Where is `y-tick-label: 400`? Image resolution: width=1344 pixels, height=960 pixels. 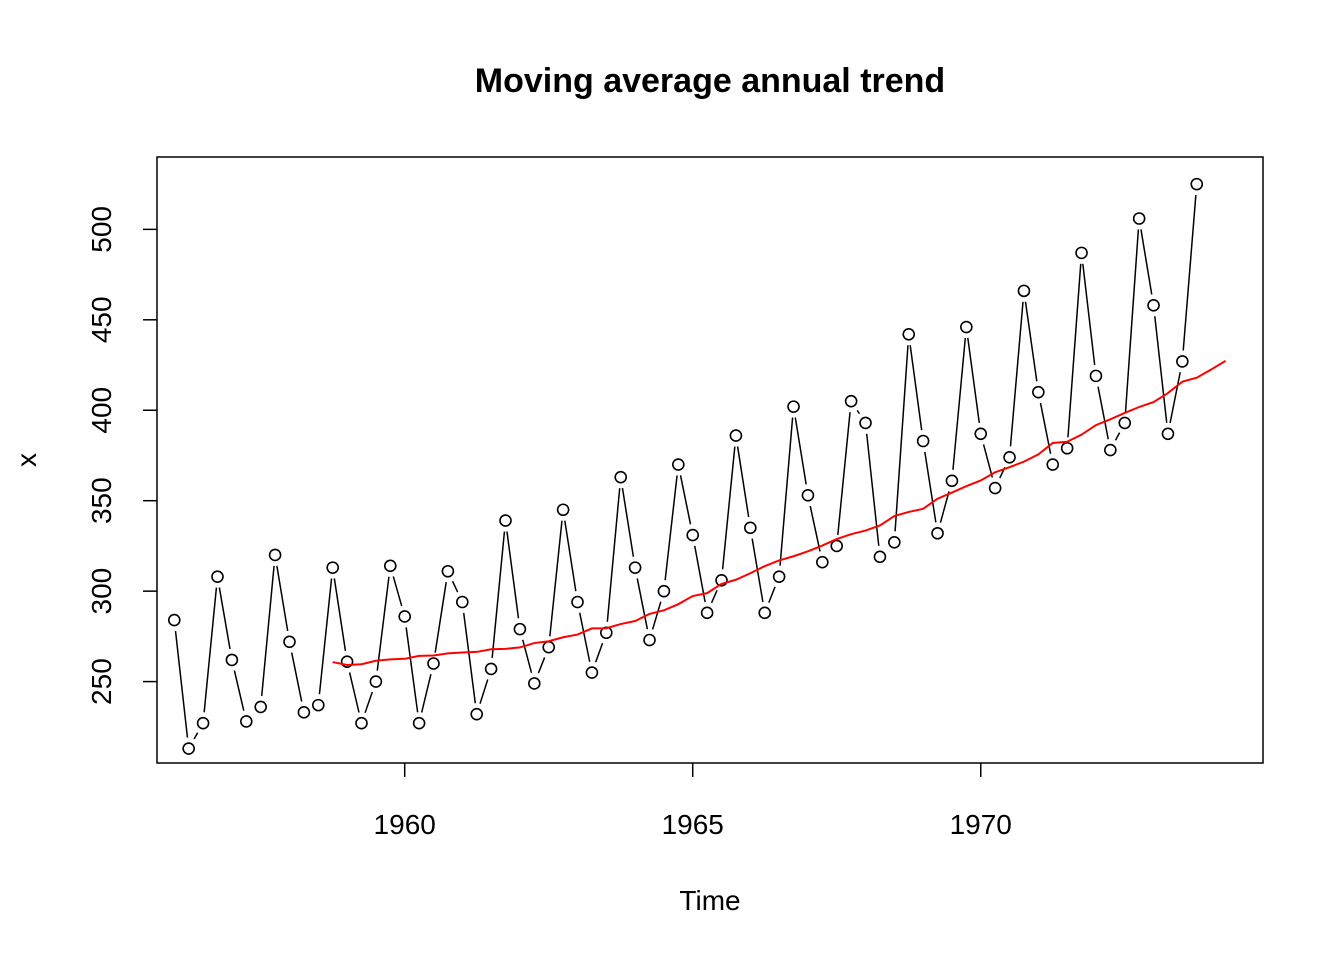 y-tick-label: 400 is located at coordinates (101, 410).